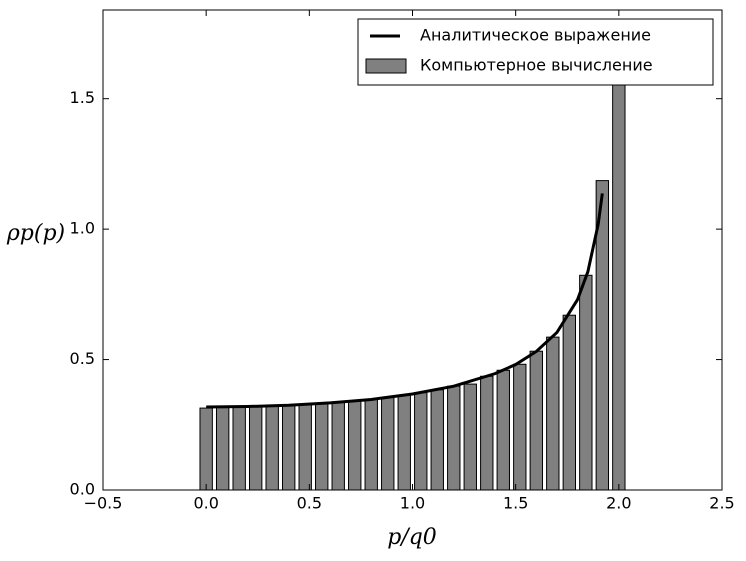  Describe the element at coordinates (386, 66) in the screenshot. I see `legend-bar-swatch` at that location.